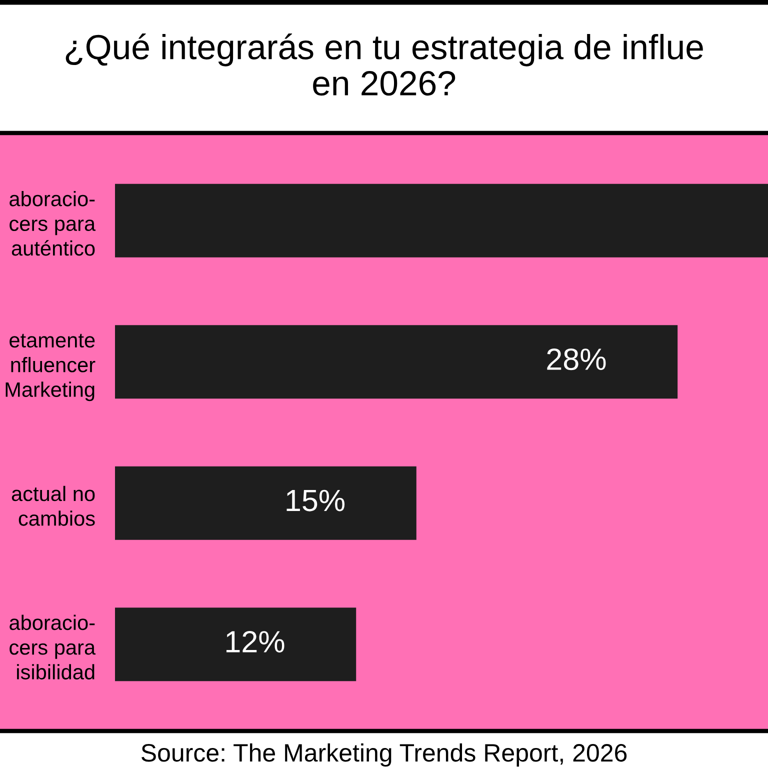 The image size is (768, 778). What do you see at coordinates (384, 755) in the screenshot?
I see `source-note: Source: The Marketing Trends Report, 2026` at bounding box center [384, 755].